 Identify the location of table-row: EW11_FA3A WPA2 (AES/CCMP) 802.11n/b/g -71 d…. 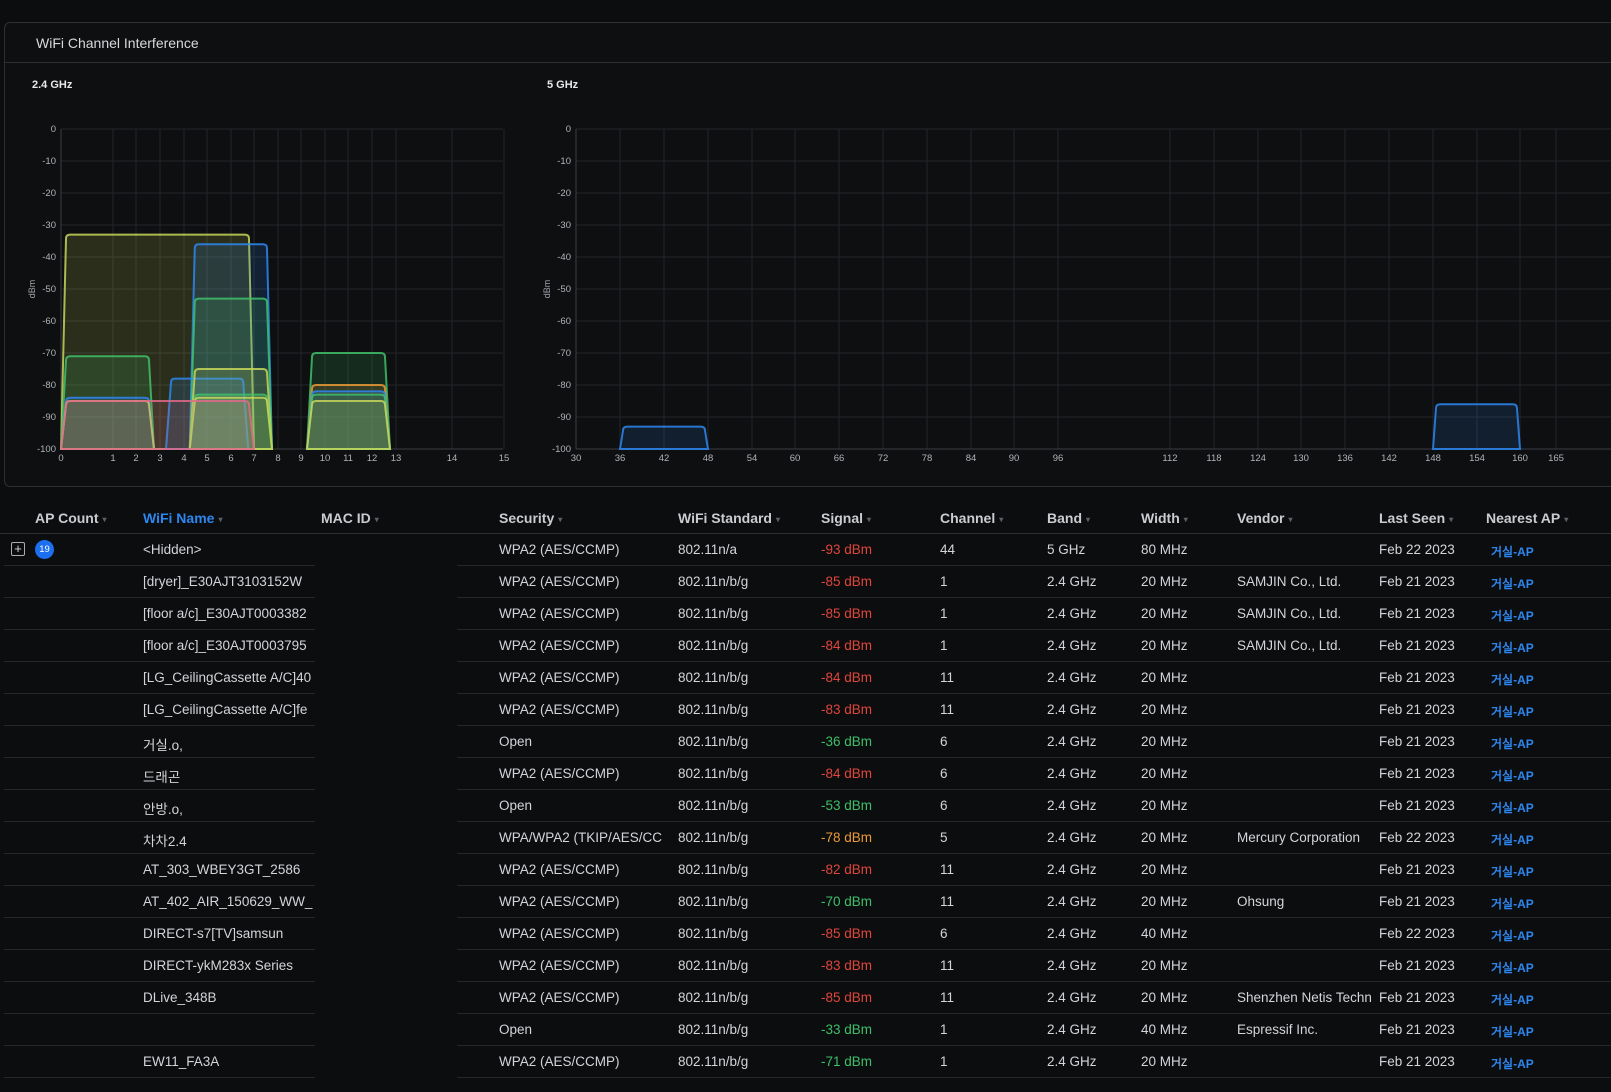
(805, 1062).